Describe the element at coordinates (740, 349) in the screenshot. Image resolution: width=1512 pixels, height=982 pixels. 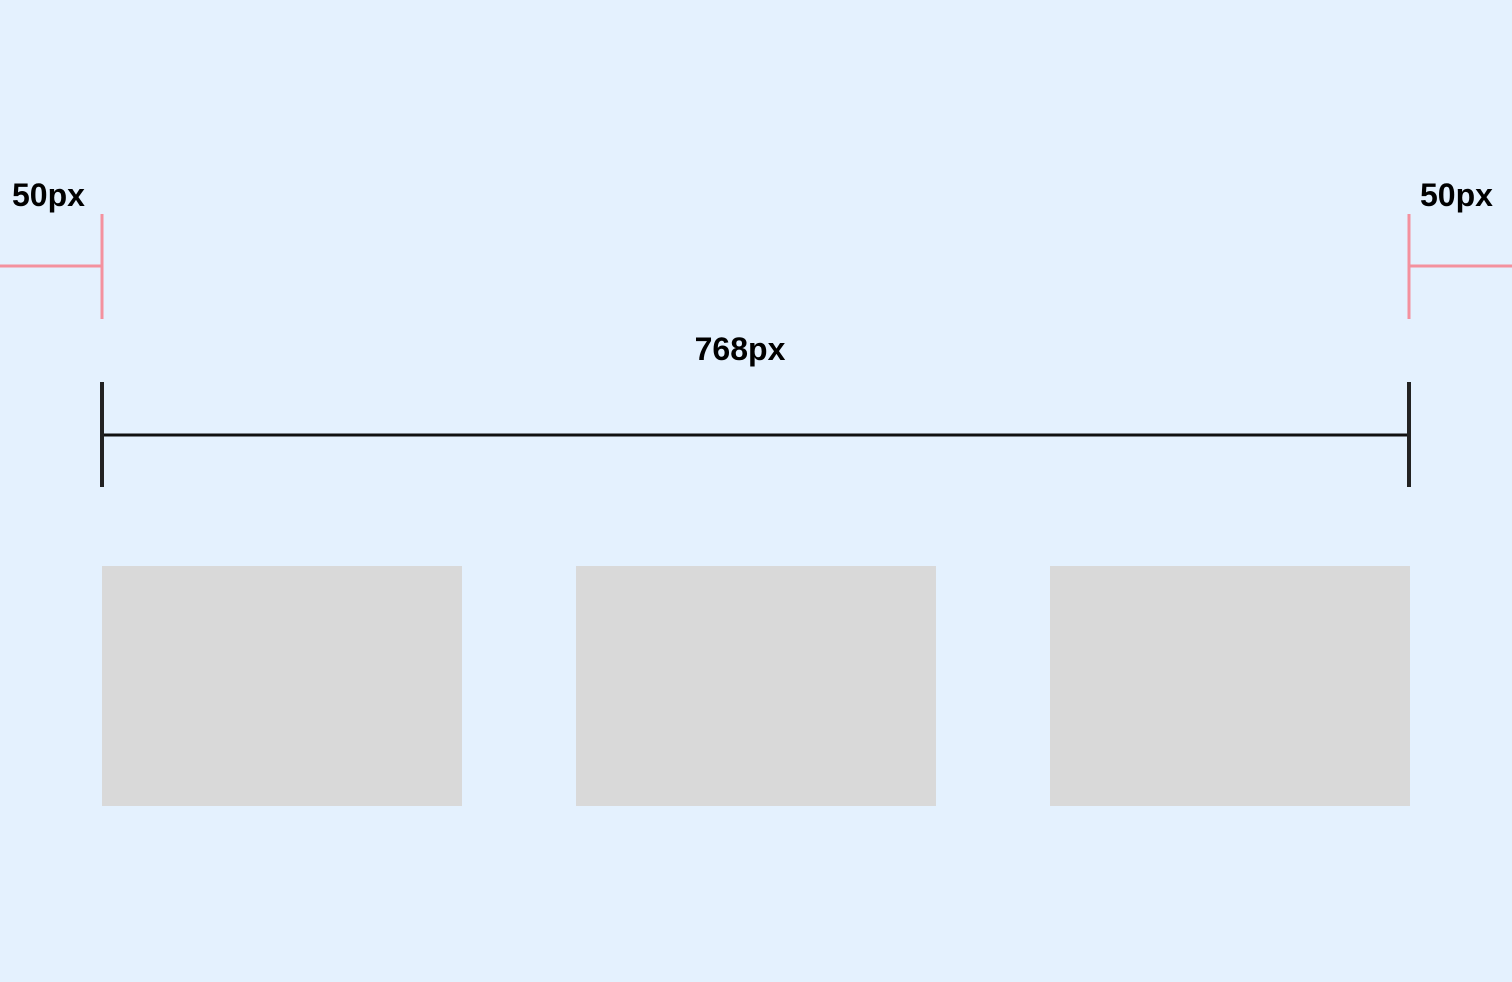
I see `content-width-label: 768px` at that location.